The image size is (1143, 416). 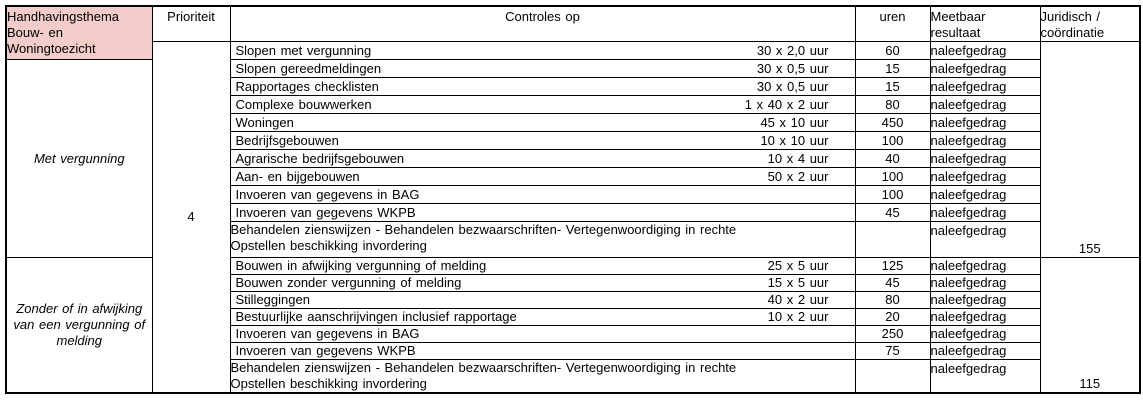 I want to click on control-label: Slopen gereedmeldingen, so click(x=308, y=68).